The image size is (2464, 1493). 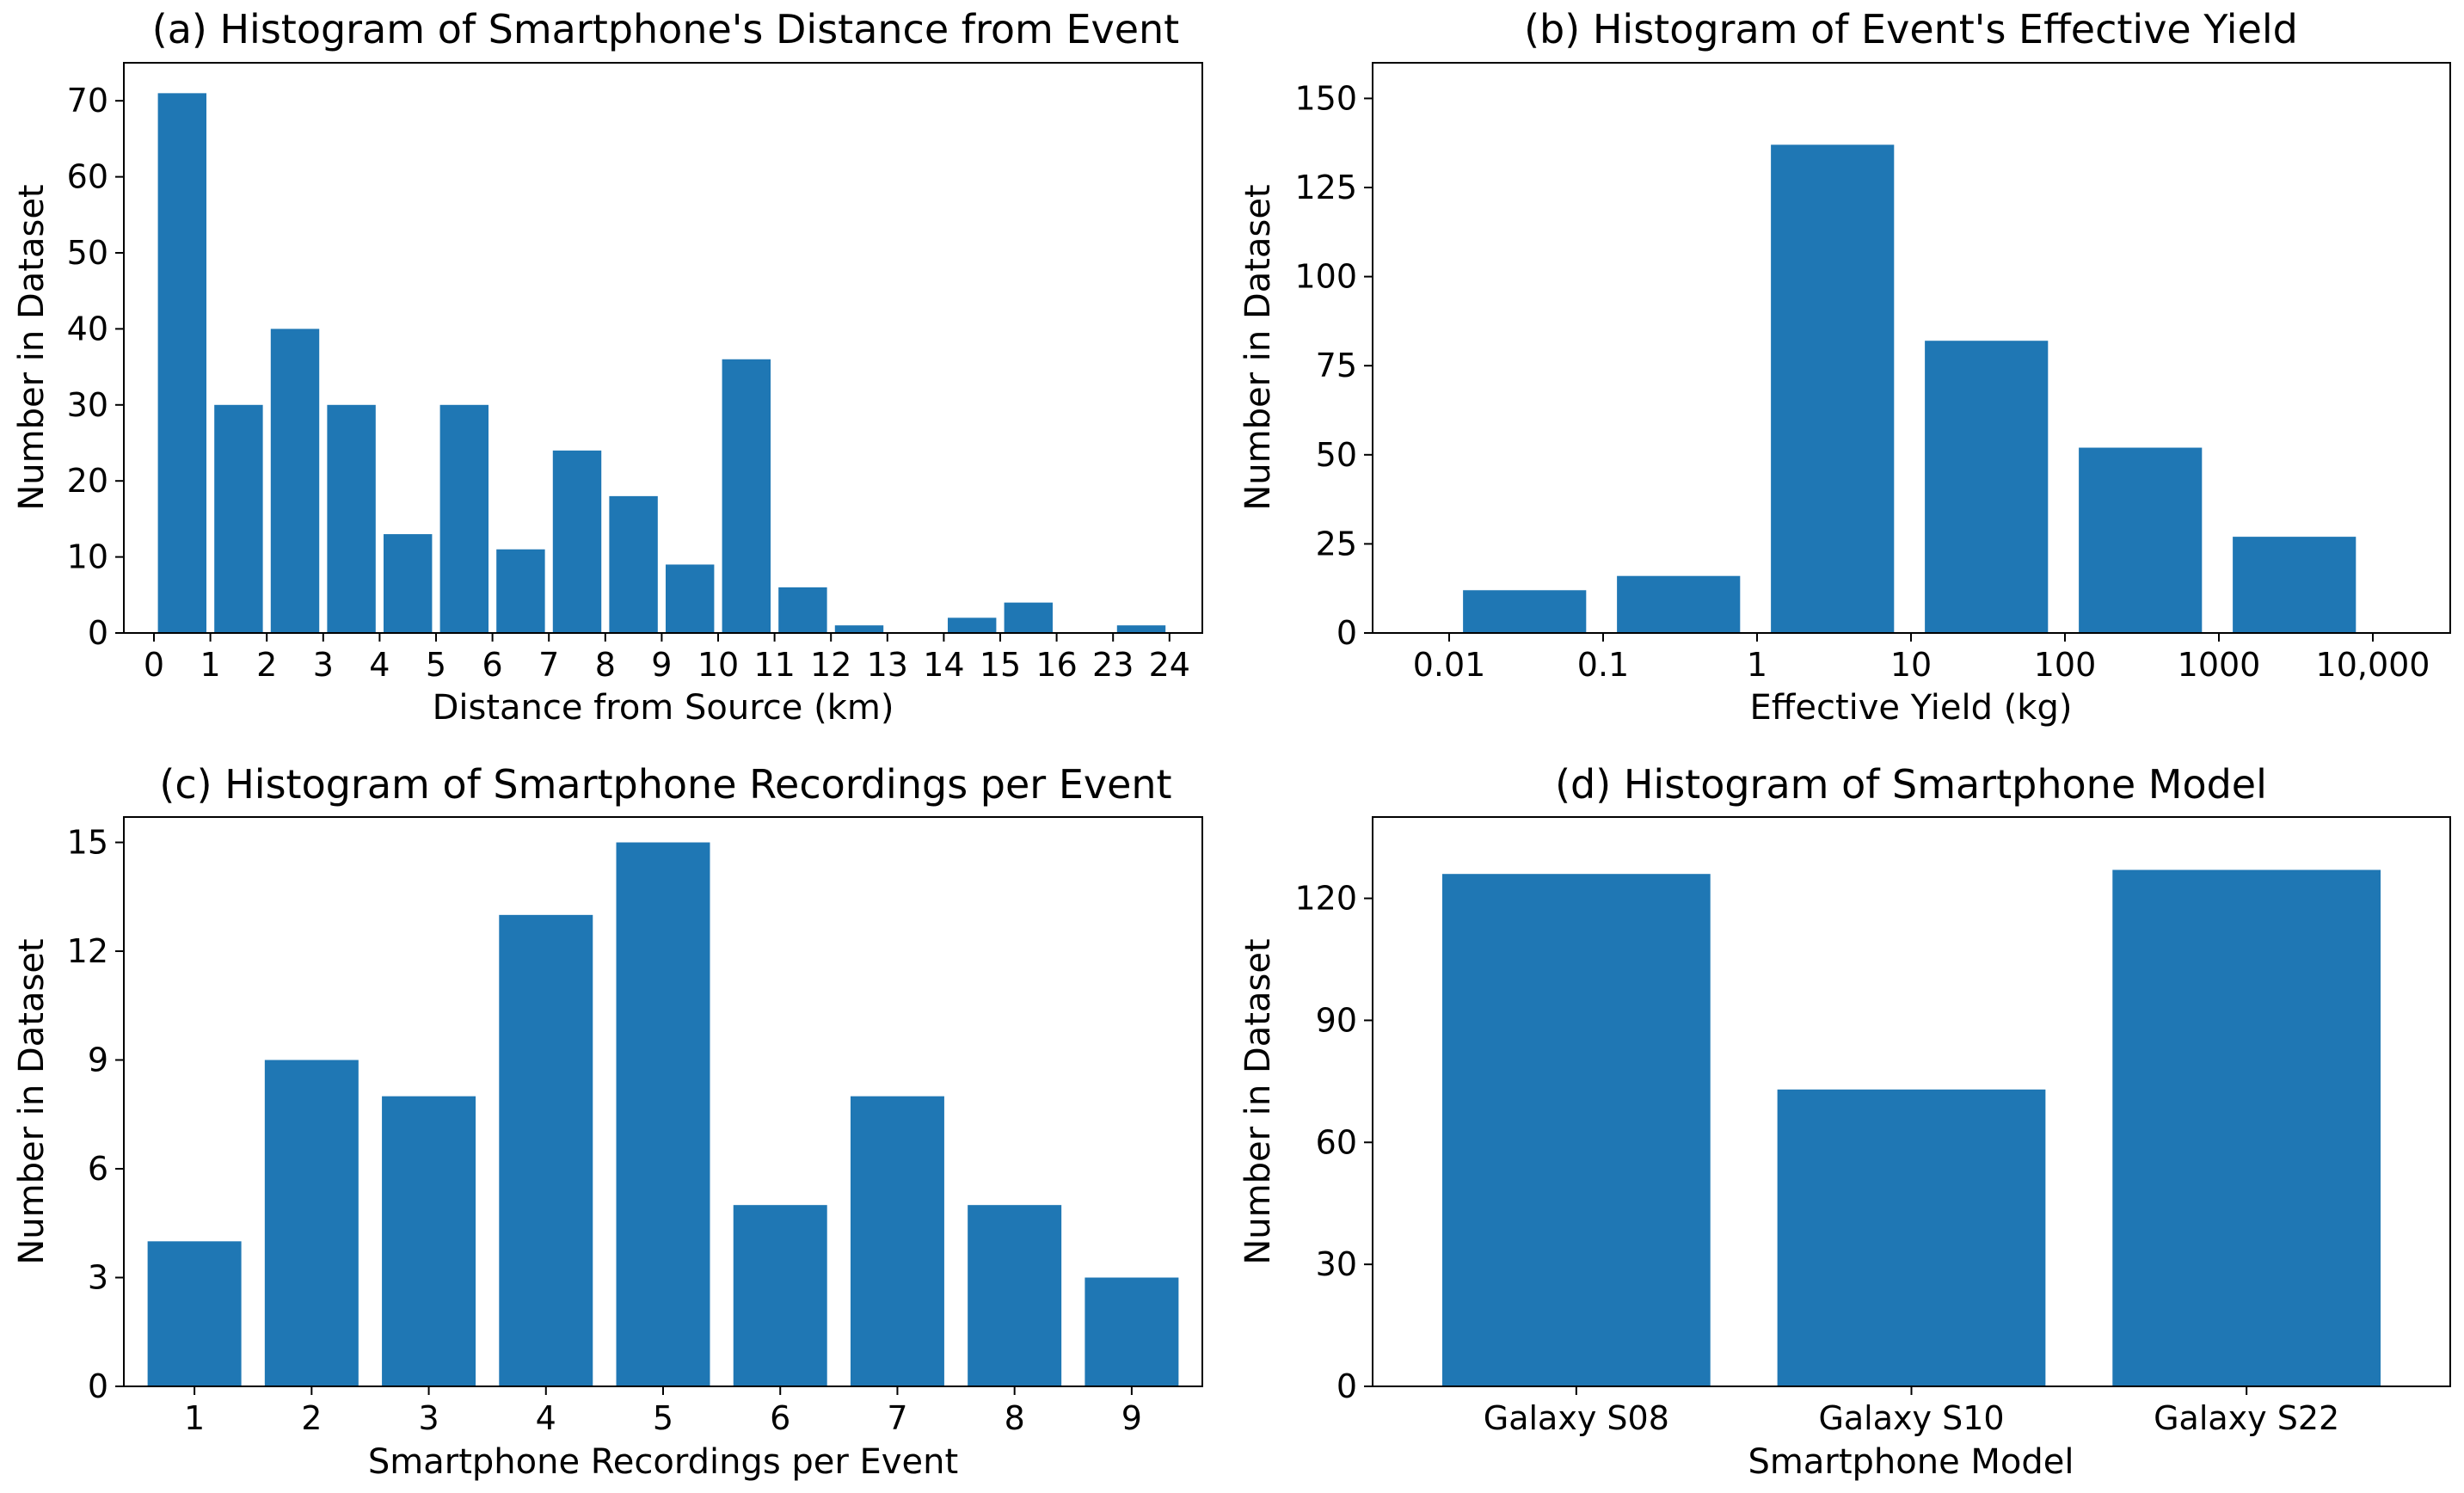 What do you see at coordinates (1258, 1101) in the screenshot?
I see `panel-d-ylabel: Number in Dataset` at bounding box center [1258, 1101].